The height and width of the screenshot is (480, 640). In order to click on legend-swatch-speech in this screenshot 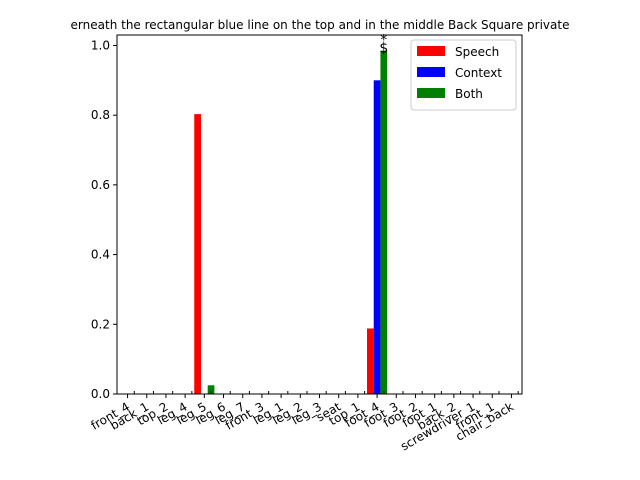, I will do `click(431, 51)`.